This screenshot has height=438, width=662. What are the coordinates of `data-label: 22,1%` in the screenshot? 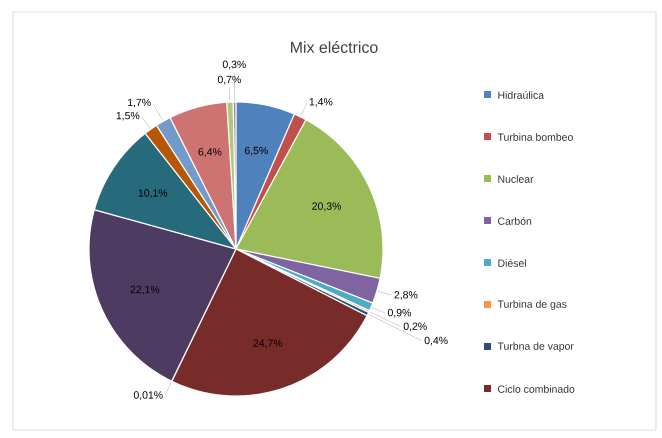 It's located at (145, 290).